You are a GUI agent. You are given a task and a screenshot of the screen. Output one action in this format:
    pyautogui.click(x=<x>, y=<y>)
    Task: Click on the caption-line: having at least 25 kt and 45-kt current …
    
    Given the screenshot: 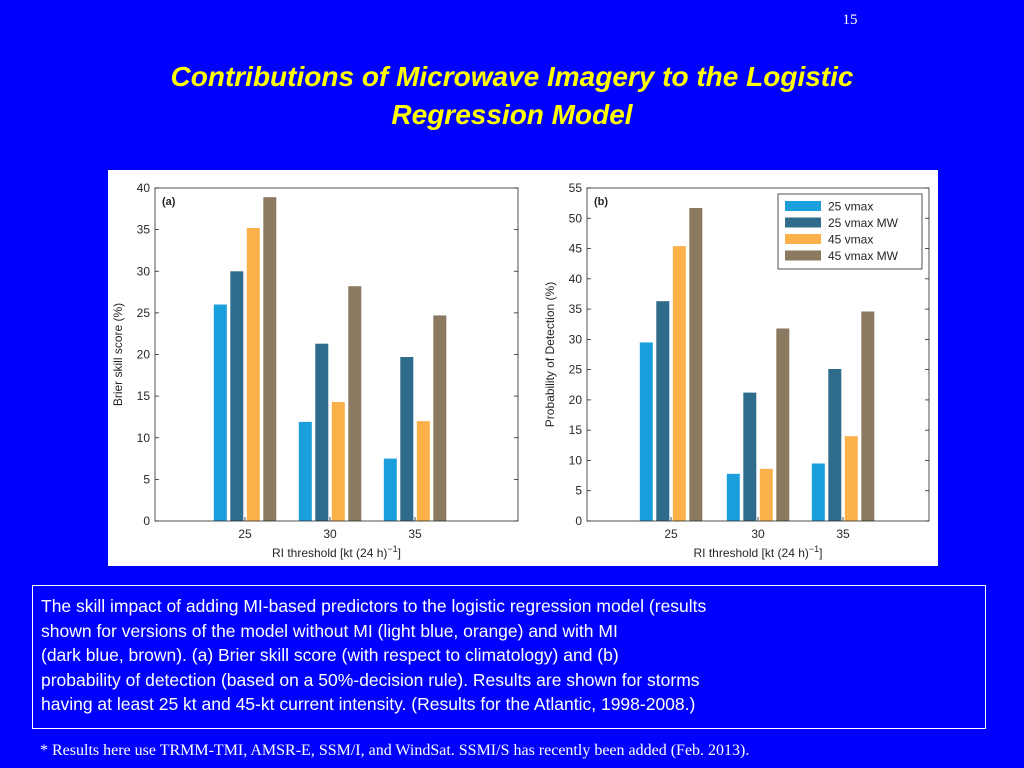 What is the action you would take?
    pyautogui.click(x=368, y=704)
    